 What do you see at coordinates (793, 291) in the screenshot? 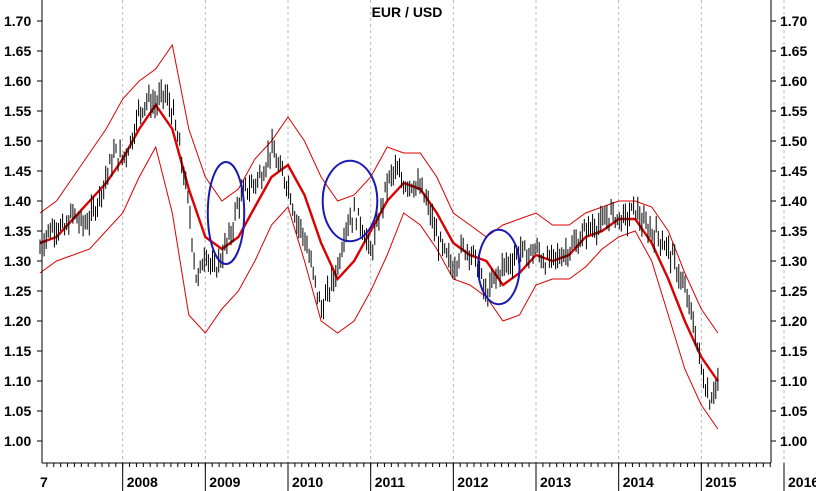
I see `y-tick-label-right: 1.25` at bounding box center [793, 291].